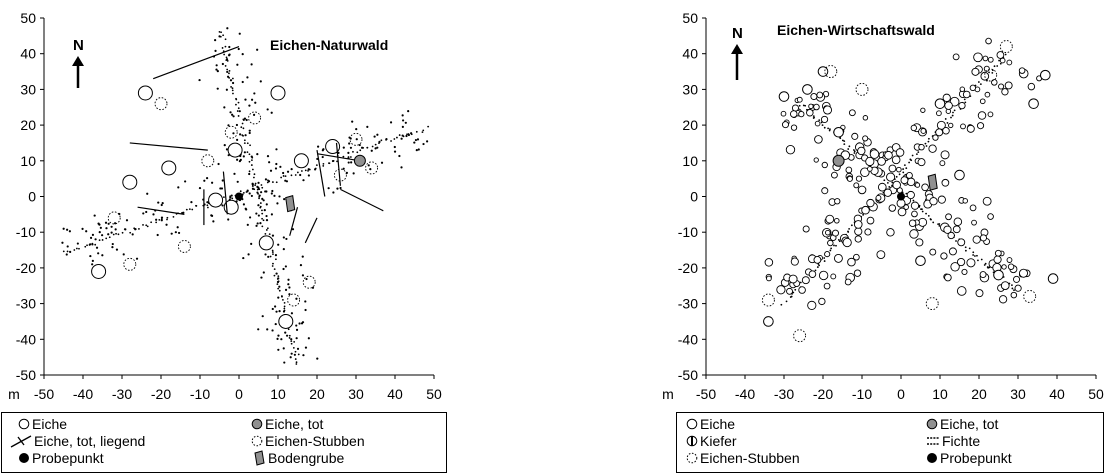  I want to click on chart-title: Eichen-Naturwald, so click(329, 45).